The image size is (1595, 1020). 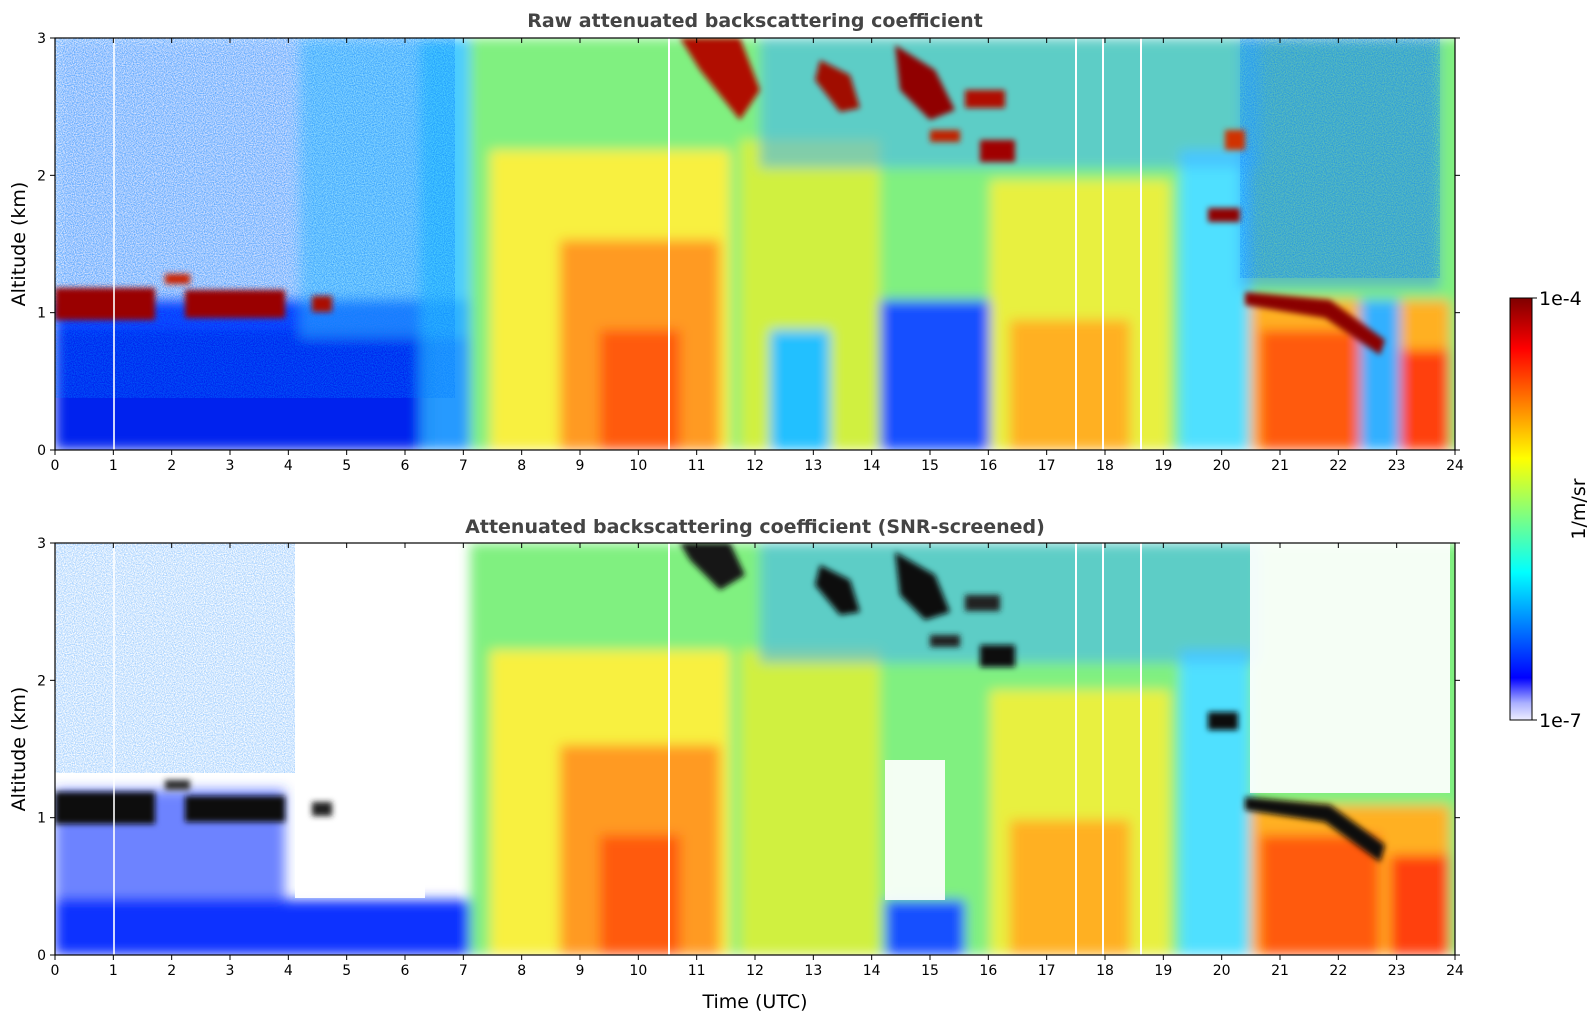 I want to click on colorbar-label: 1/m/sr, so click(x=1579, y=508).